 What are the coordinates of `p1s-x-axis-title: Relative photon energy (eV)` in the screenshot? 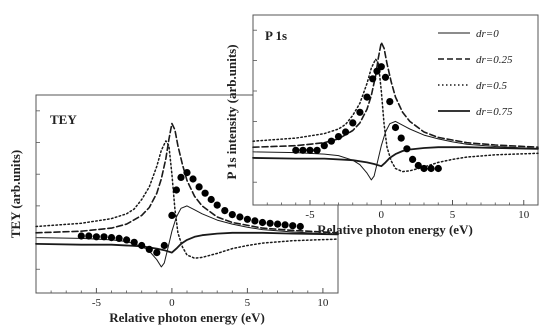 It's located at (395, 229).